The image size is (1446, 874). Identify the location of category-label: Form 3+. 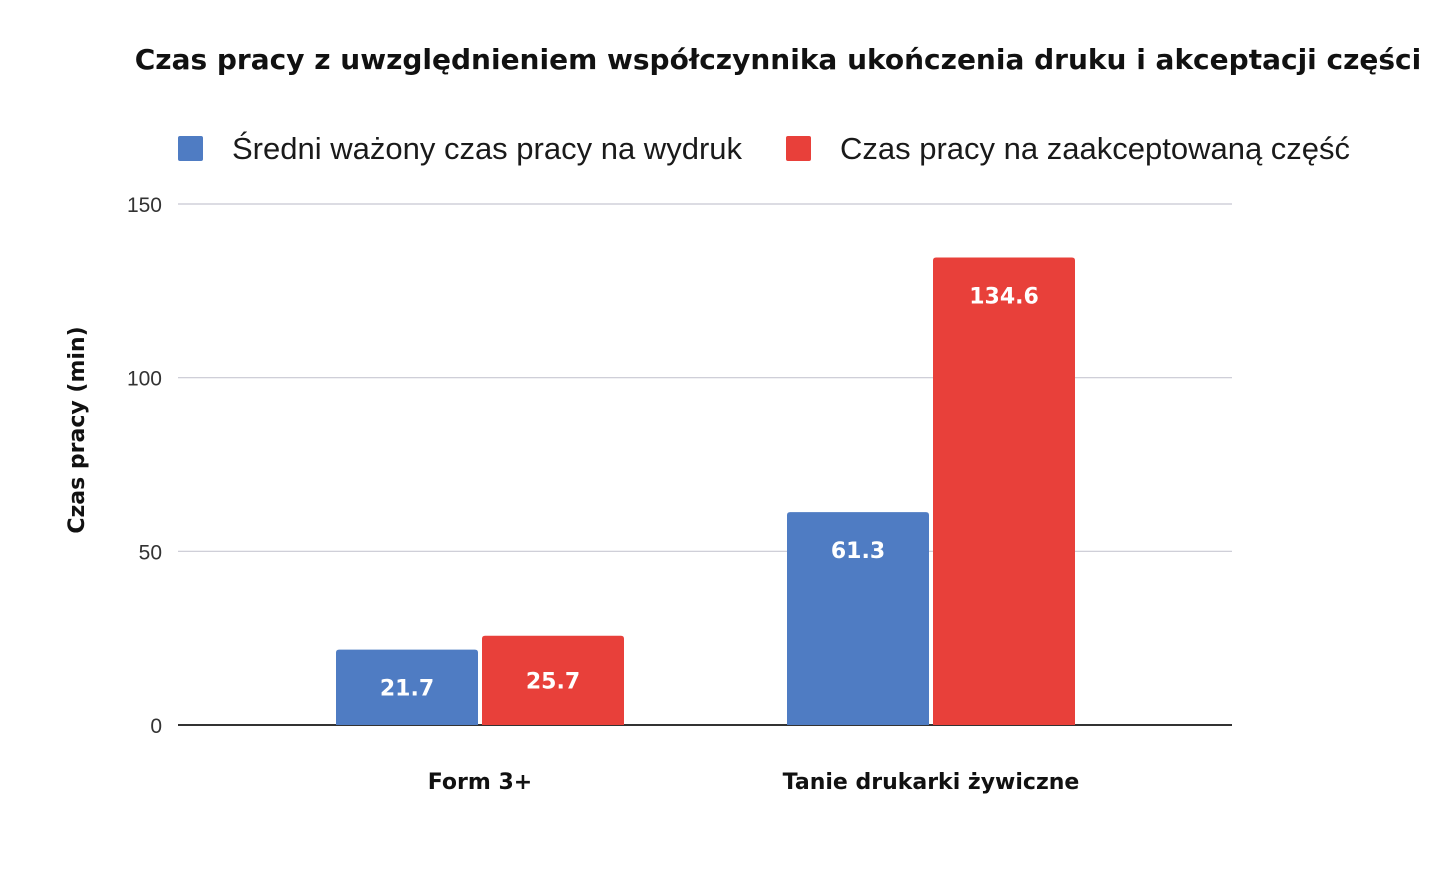
(480, 782).